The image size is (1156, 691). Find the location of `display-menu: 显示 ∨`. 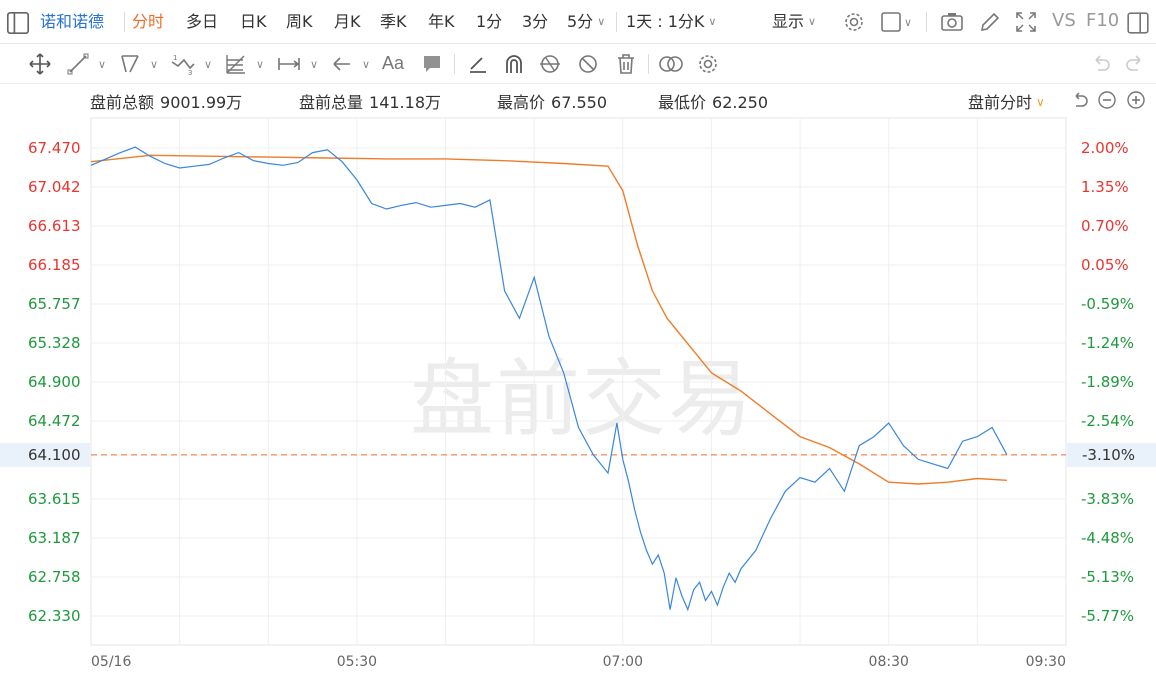

display-menu: 显示 ∨ is located at coordinates (794, 22).